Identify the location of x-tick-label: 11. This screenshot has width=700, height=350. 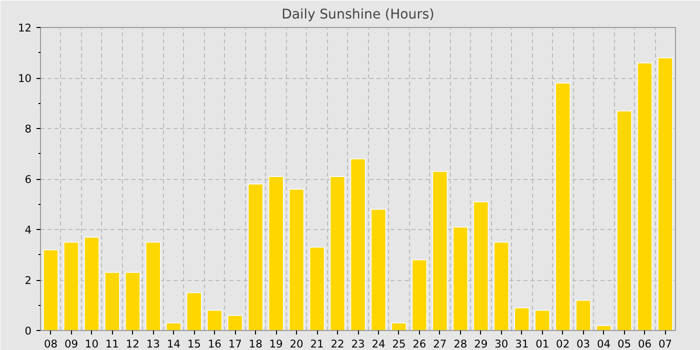
(112, 344).